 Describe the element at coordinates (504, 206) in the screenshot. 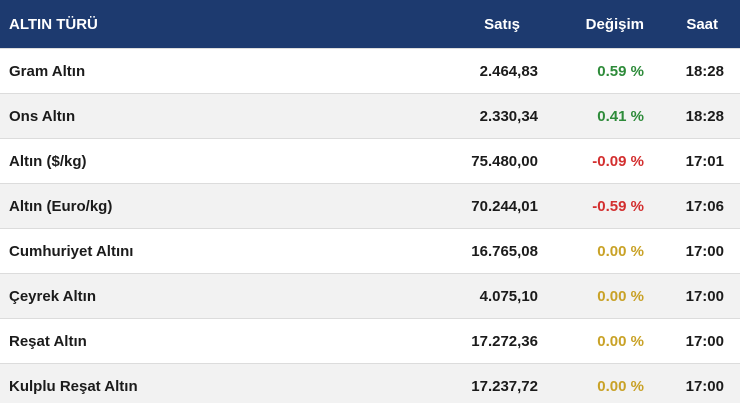

I see `row-sell: 70.244,01` at that location.